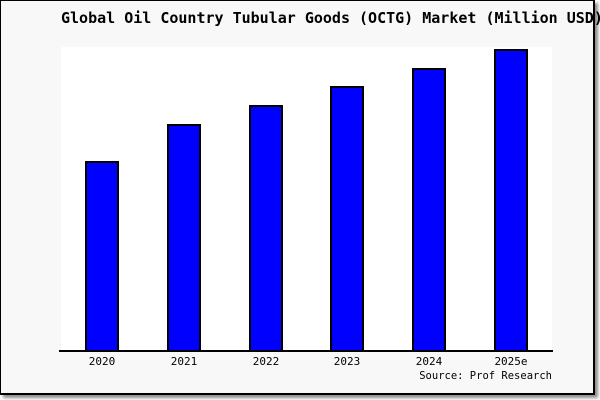 Image resolution: width=600 pixels, height=400 pixels. Describe the element at coordinates (485, 376) in the screenshot. I see `source-credit: Source: Prof Research` at that location.